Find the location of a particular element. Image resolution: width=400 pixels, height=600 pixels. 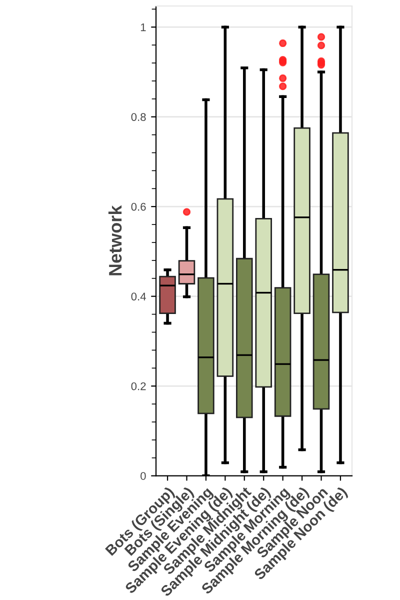

y-tick-label: 0.4 is located at coordinates (138, 296).